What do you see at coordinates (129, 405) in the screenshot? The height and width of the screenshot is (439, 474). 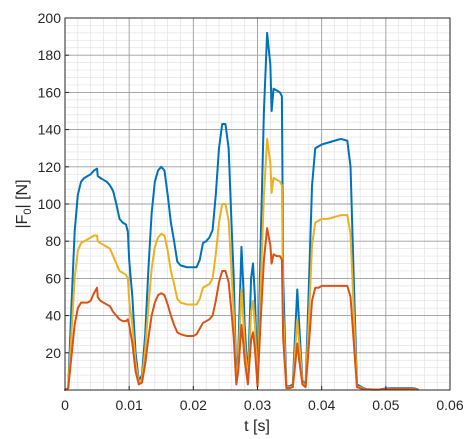 I see `x-tick-label: 0.01` at bounding box center [129, 405].